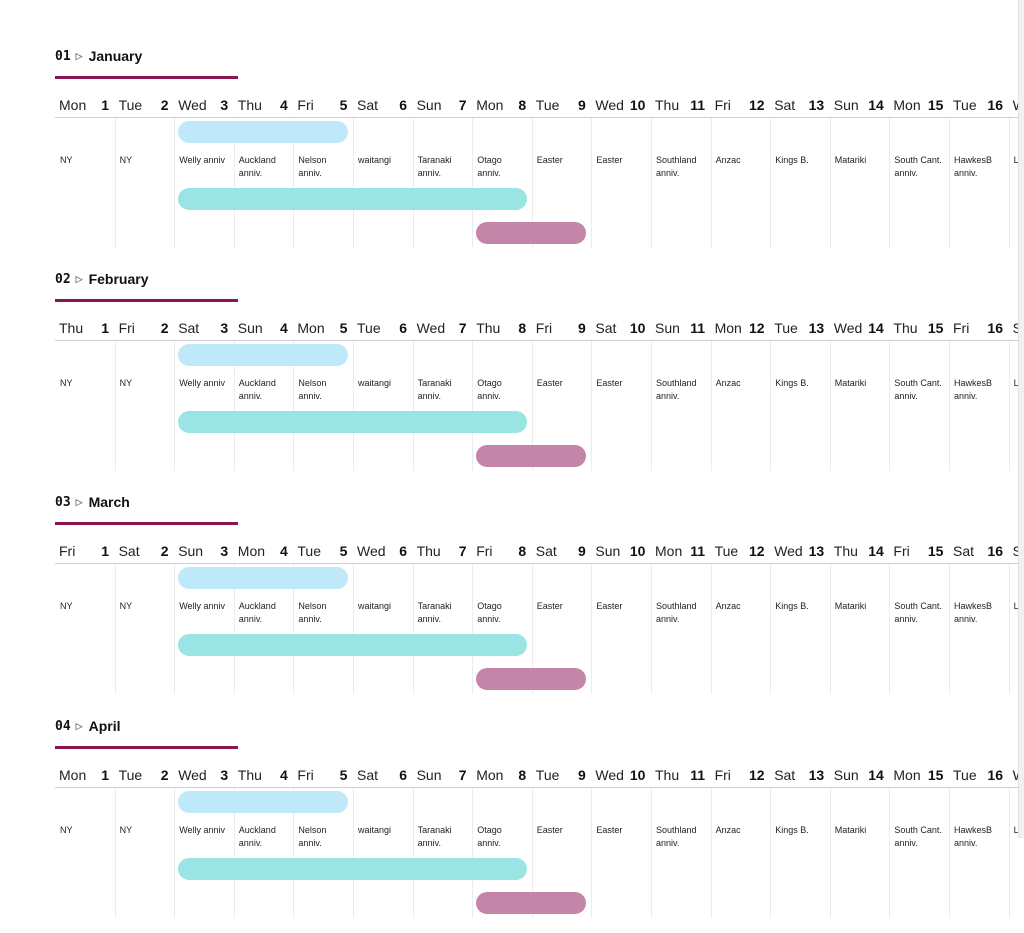 The width and height of the screenshot is (1024, 933). I want to click on day-header: Fri 15, so click(918, 551).